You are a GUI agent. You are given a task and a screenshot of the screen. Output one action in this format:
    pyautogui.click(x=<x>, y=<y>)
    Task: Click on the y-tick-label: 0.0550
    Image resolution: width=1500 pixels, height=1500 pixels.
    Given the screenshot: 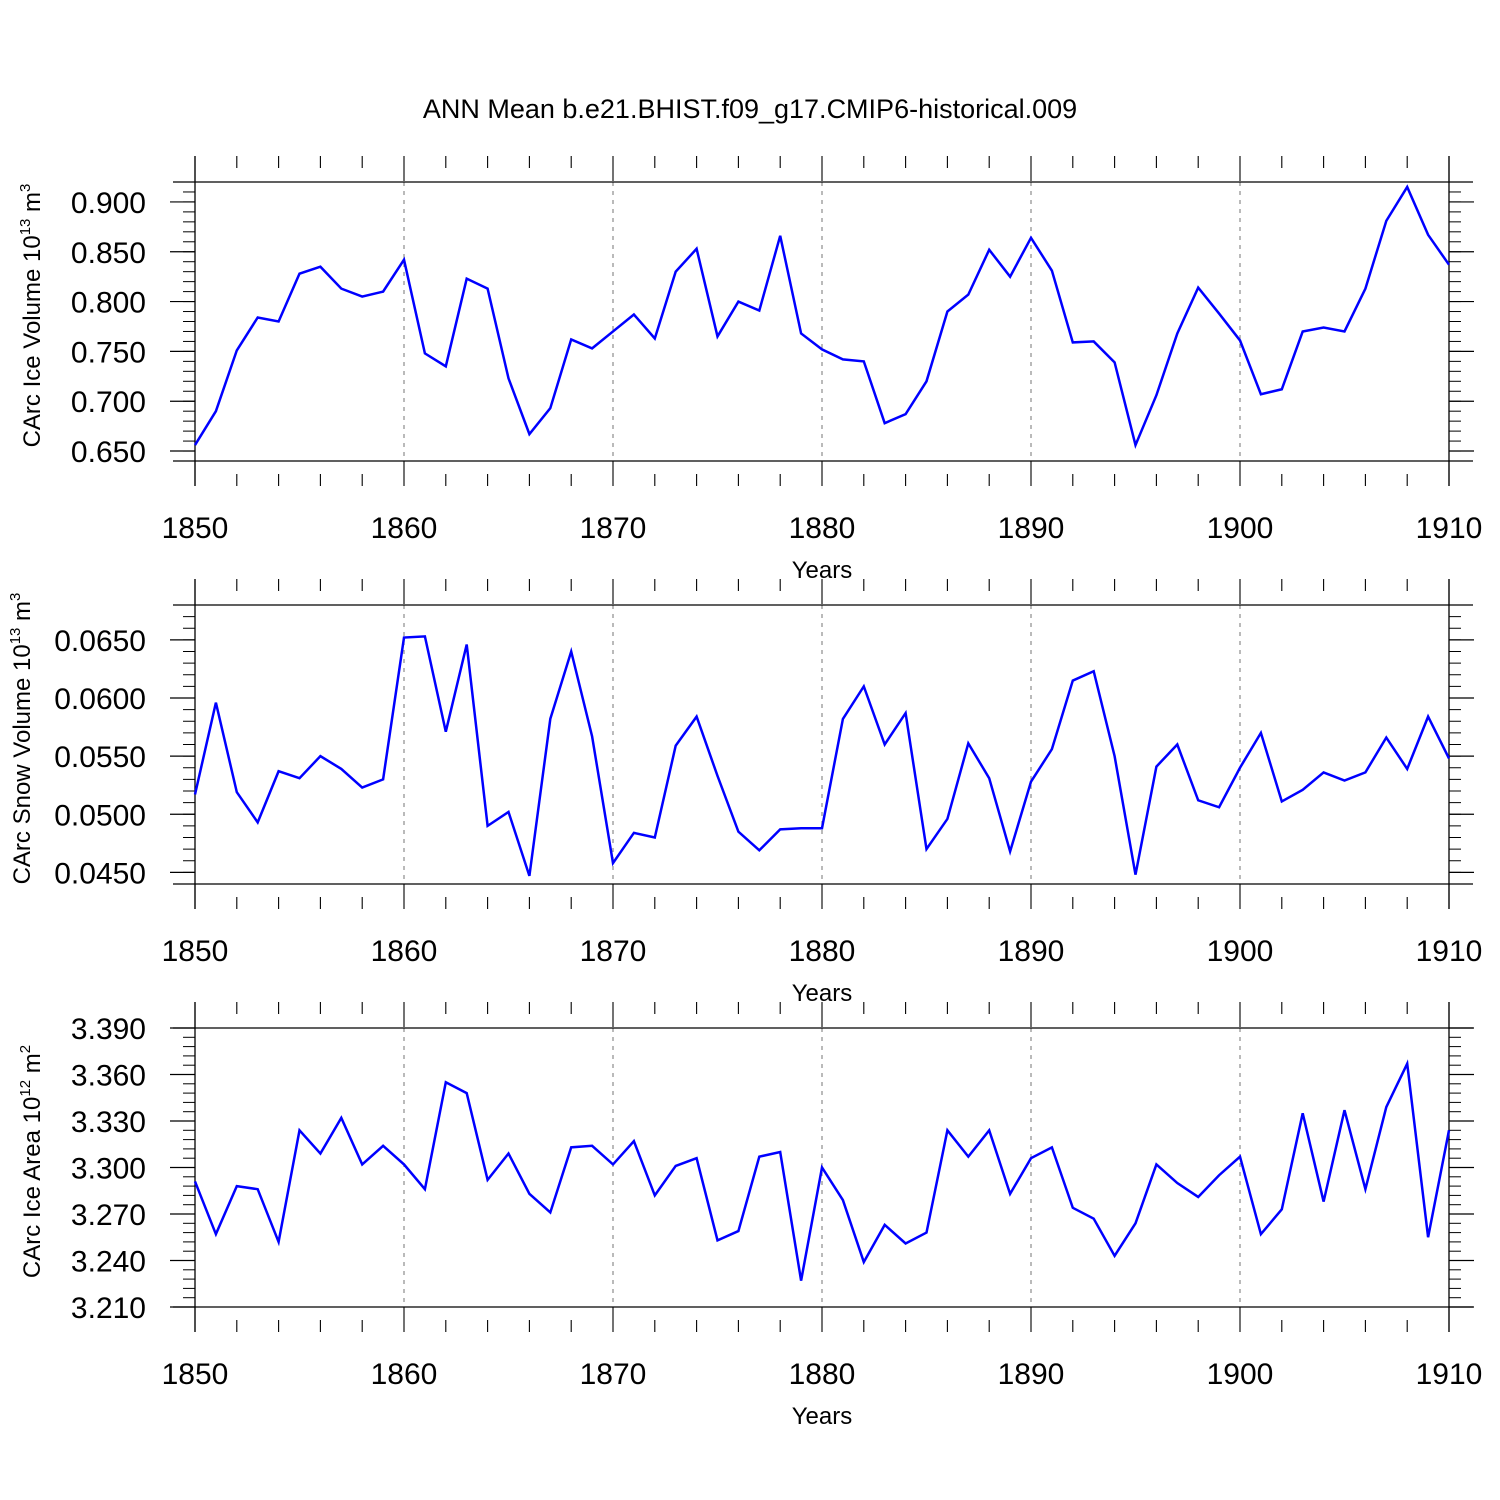 What is the action you would take?
    pyautogui.click(x=100, y=757)
    